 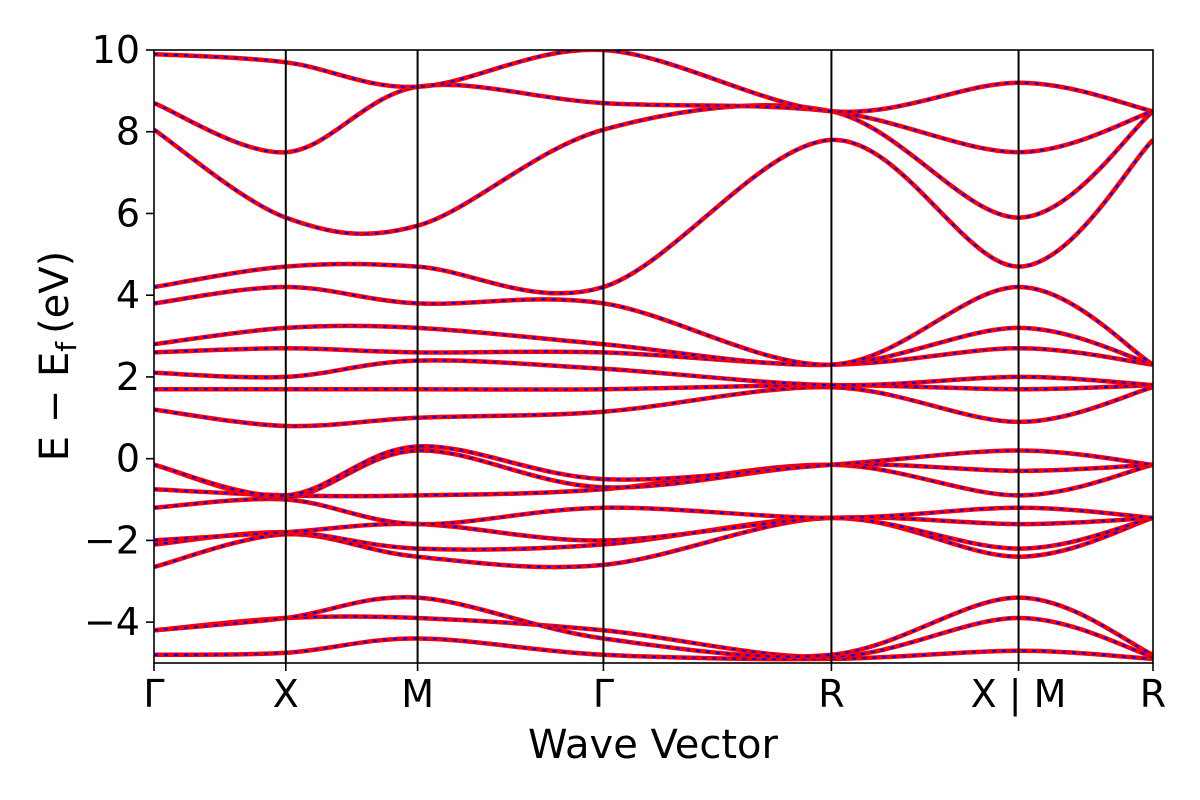 I want to click on y-axis-label-main: E − E, so click(x=55, y=407).